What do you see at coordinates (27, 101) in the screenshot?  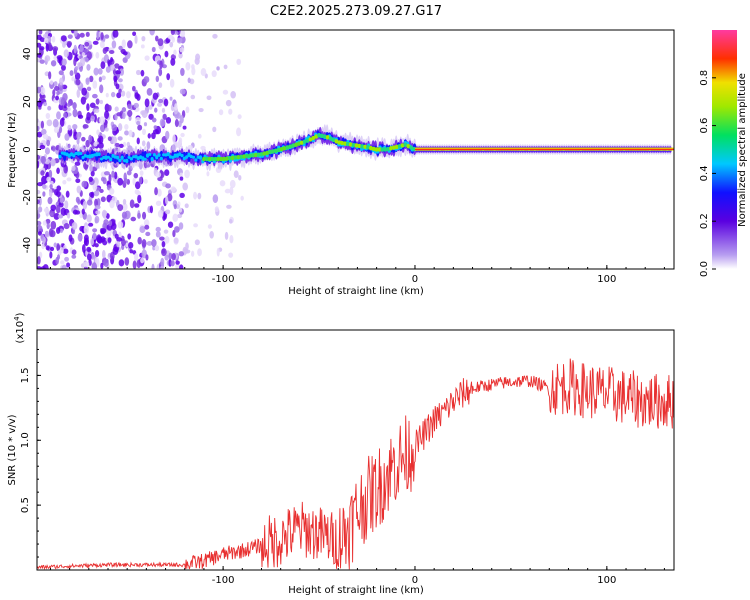 I see `spectrogram-y-tick-label: 20` at bounding box center [27, 101].